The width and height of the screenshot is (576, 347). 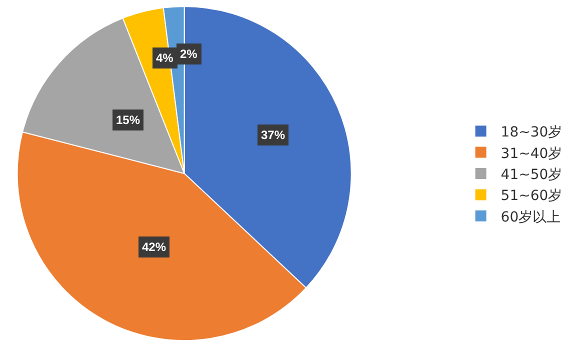 I want to click on data-label: 37%, so click(x=273, y=135).